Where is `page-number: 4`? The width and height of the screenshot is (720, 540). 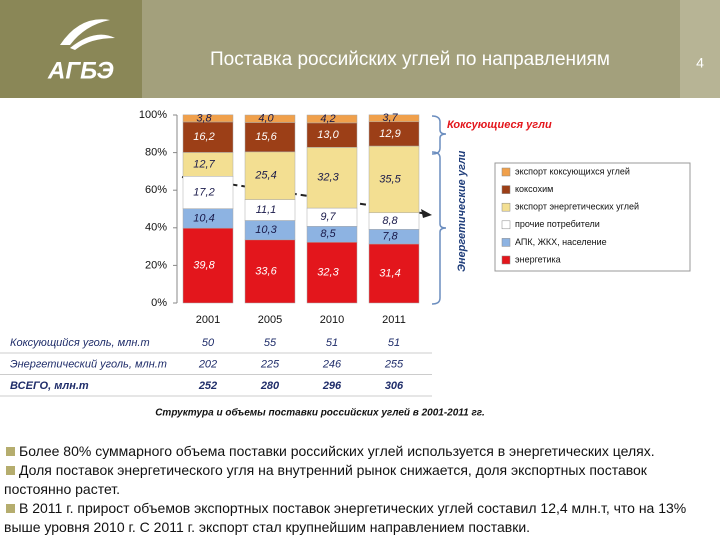
page-number: 4 is located at coordinates (700, 63).